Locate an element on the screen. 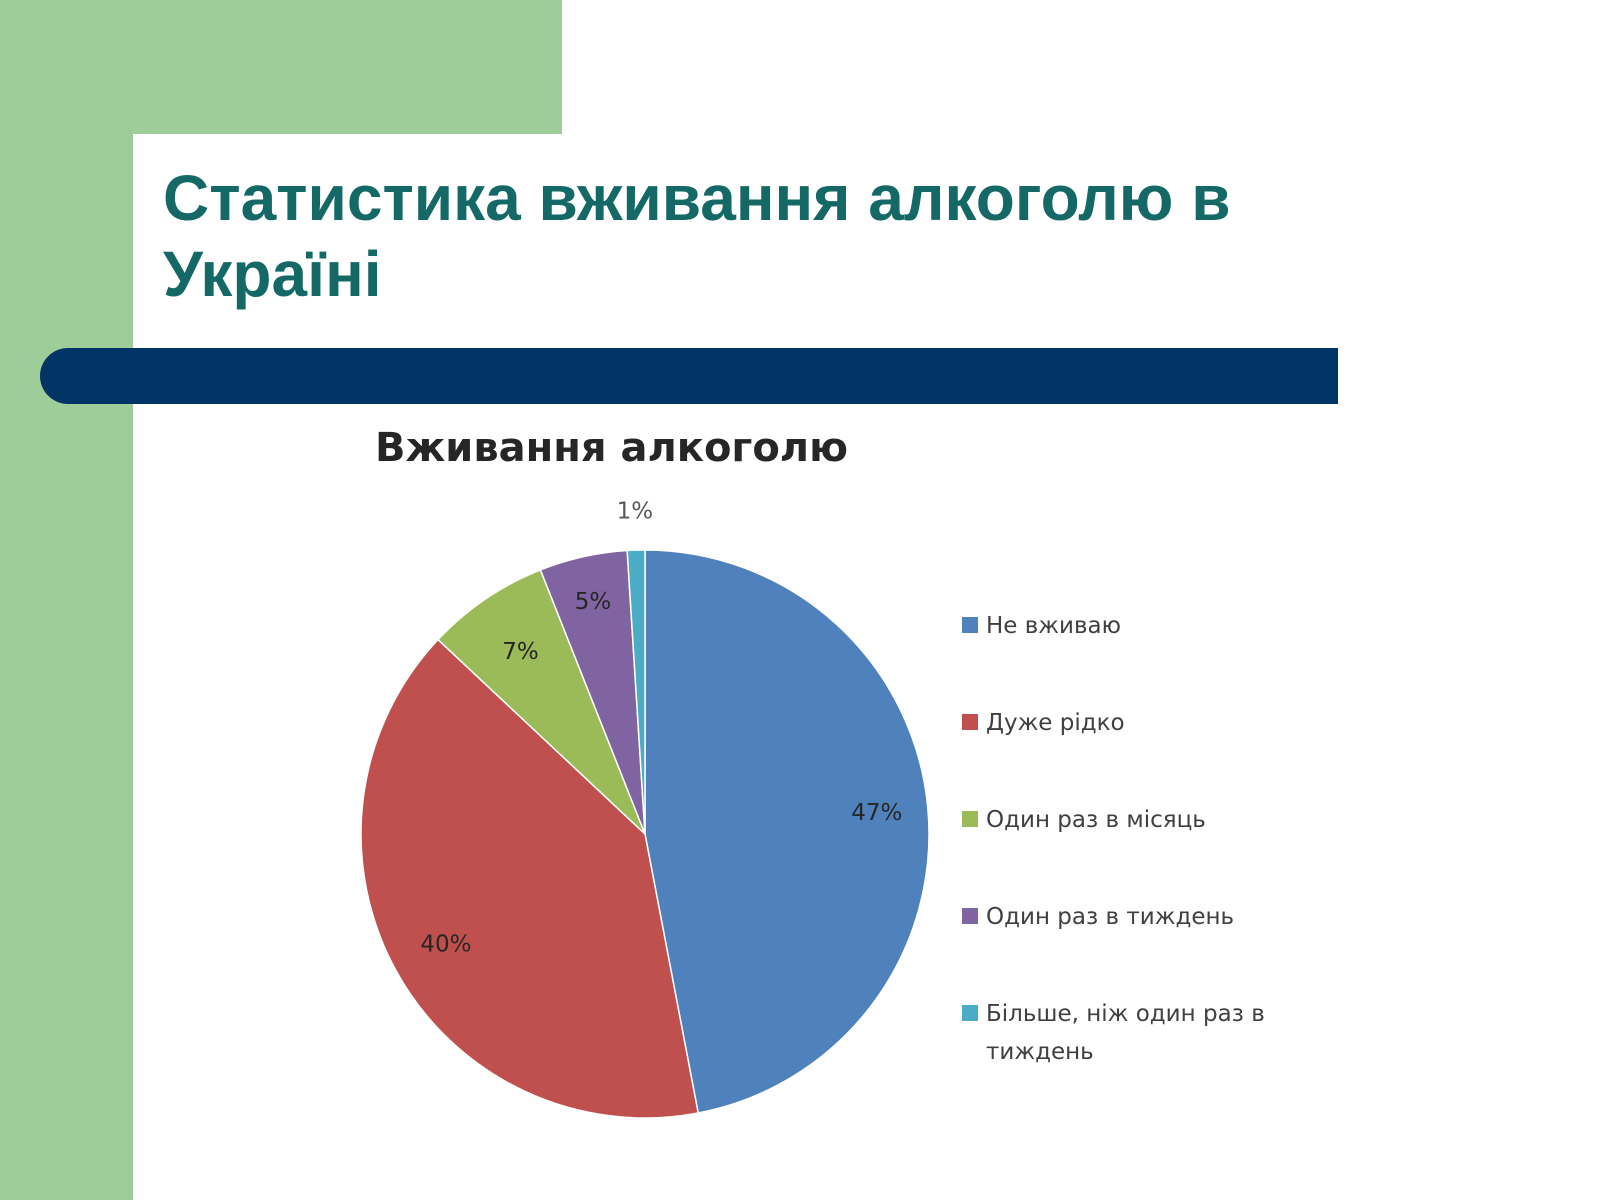  legend-label-3: Один раз в тиждень is located at coordinates (1110, 917).